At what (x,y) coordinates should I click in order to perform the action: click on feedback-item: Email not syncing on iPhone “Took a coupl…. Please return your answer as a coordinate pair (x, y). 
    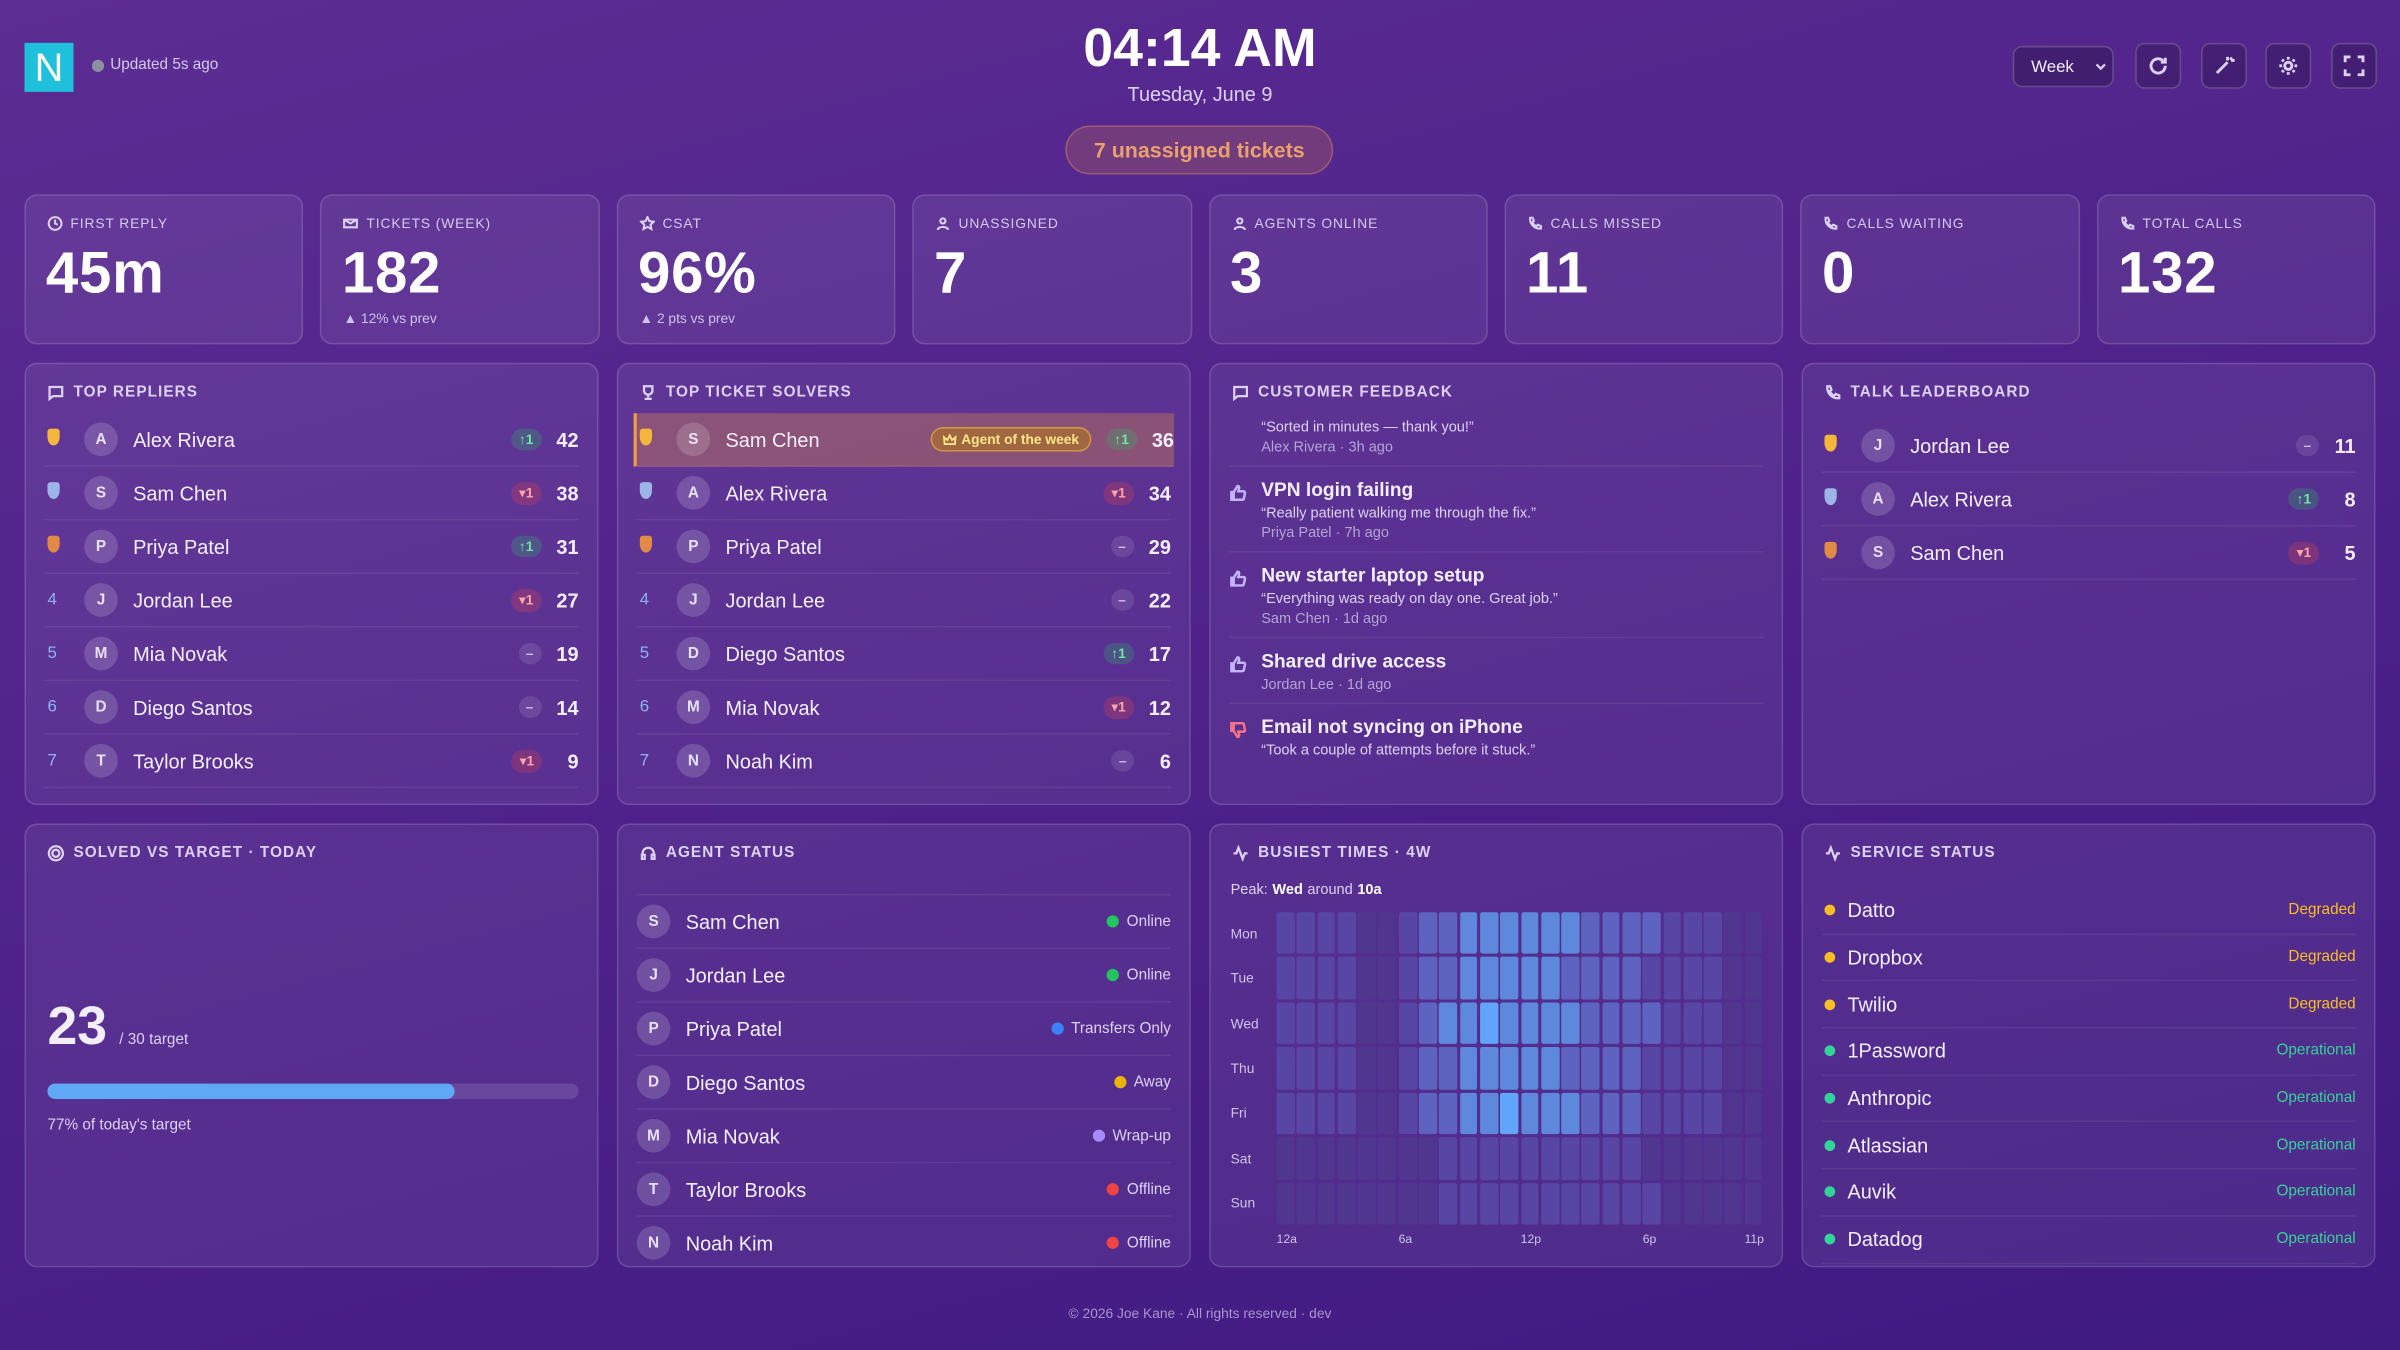
    Looking at the image, I should click on (1496, 740).